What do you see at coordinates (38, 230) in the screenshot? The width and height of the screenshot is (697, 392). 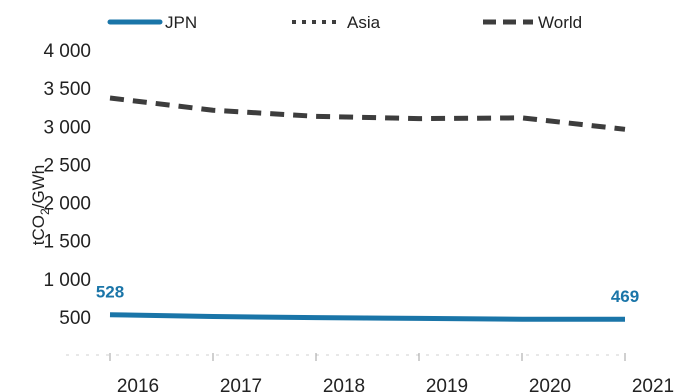 I see `y-axis-label-main: tCO` at bounding box center [38, 230].